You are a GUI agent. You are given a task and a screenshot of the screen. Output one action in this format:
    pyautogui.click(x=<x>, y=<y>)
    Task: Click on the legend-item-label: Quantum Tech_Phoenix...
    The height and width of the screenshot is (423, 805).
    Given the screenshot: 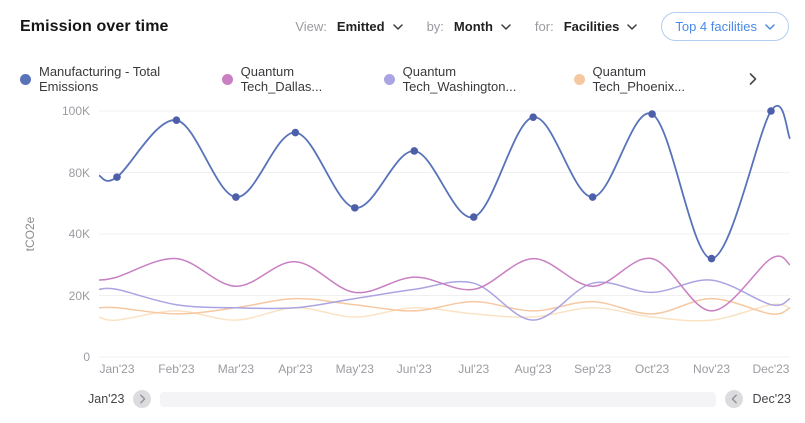 What is the action you would take?
    pyautogui.click(x=639, y=79)
    